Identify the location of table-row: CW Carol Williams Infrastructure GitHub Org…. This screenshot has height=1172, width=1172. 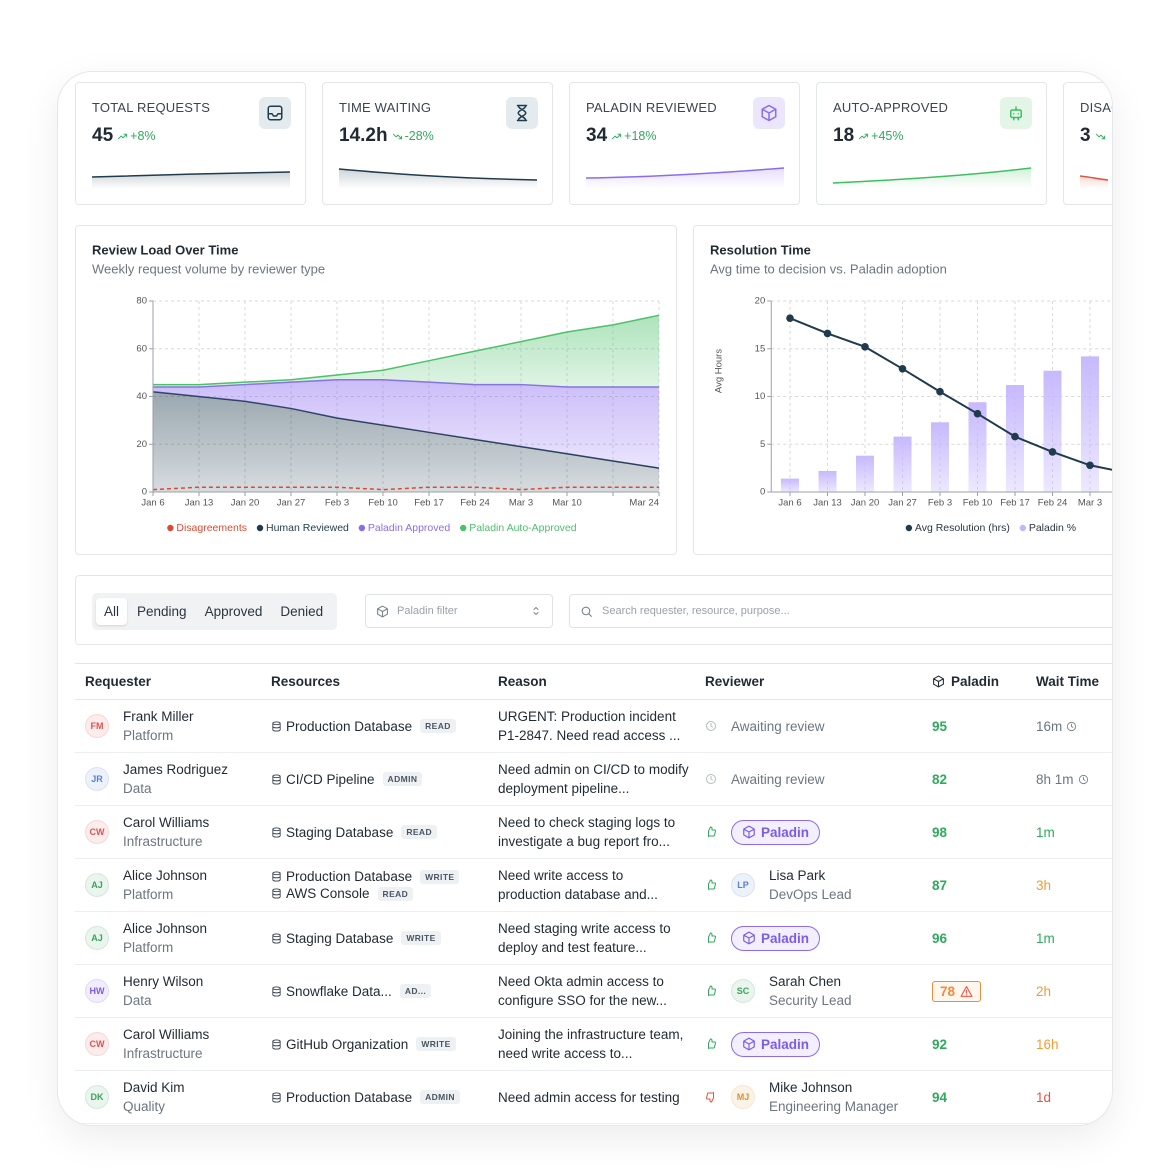
(593, 1044).